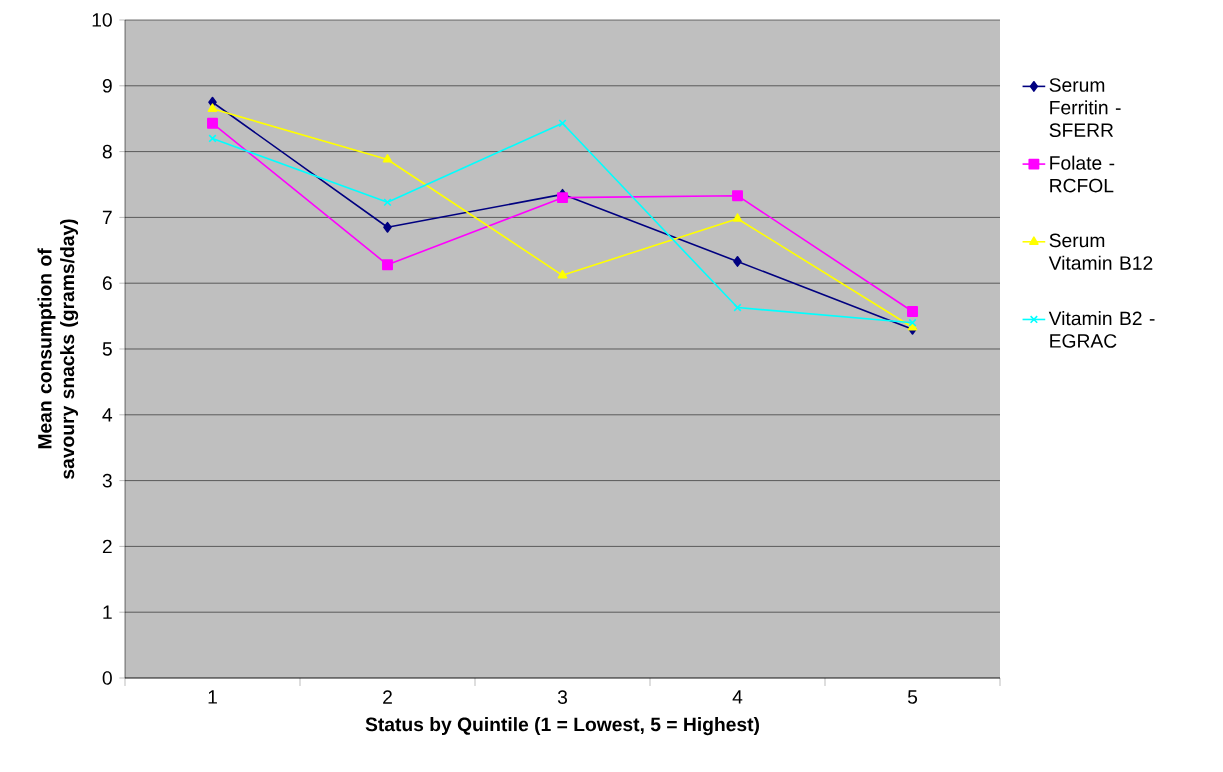 The width and height of the screenshot is (1223, 772). I want to click on y-tick-label: 2, so click(107, 546).